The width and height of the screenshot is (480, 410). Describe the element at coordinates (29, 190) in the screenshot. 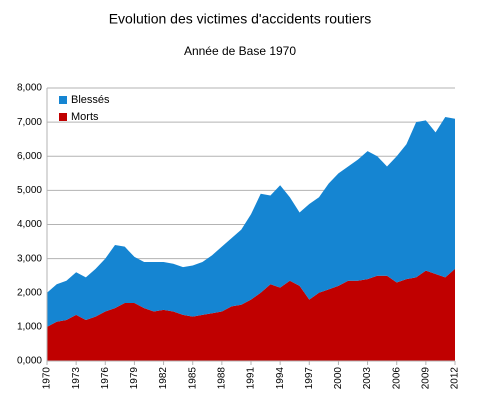

I see `y-tick-label: 5,000` at that location.